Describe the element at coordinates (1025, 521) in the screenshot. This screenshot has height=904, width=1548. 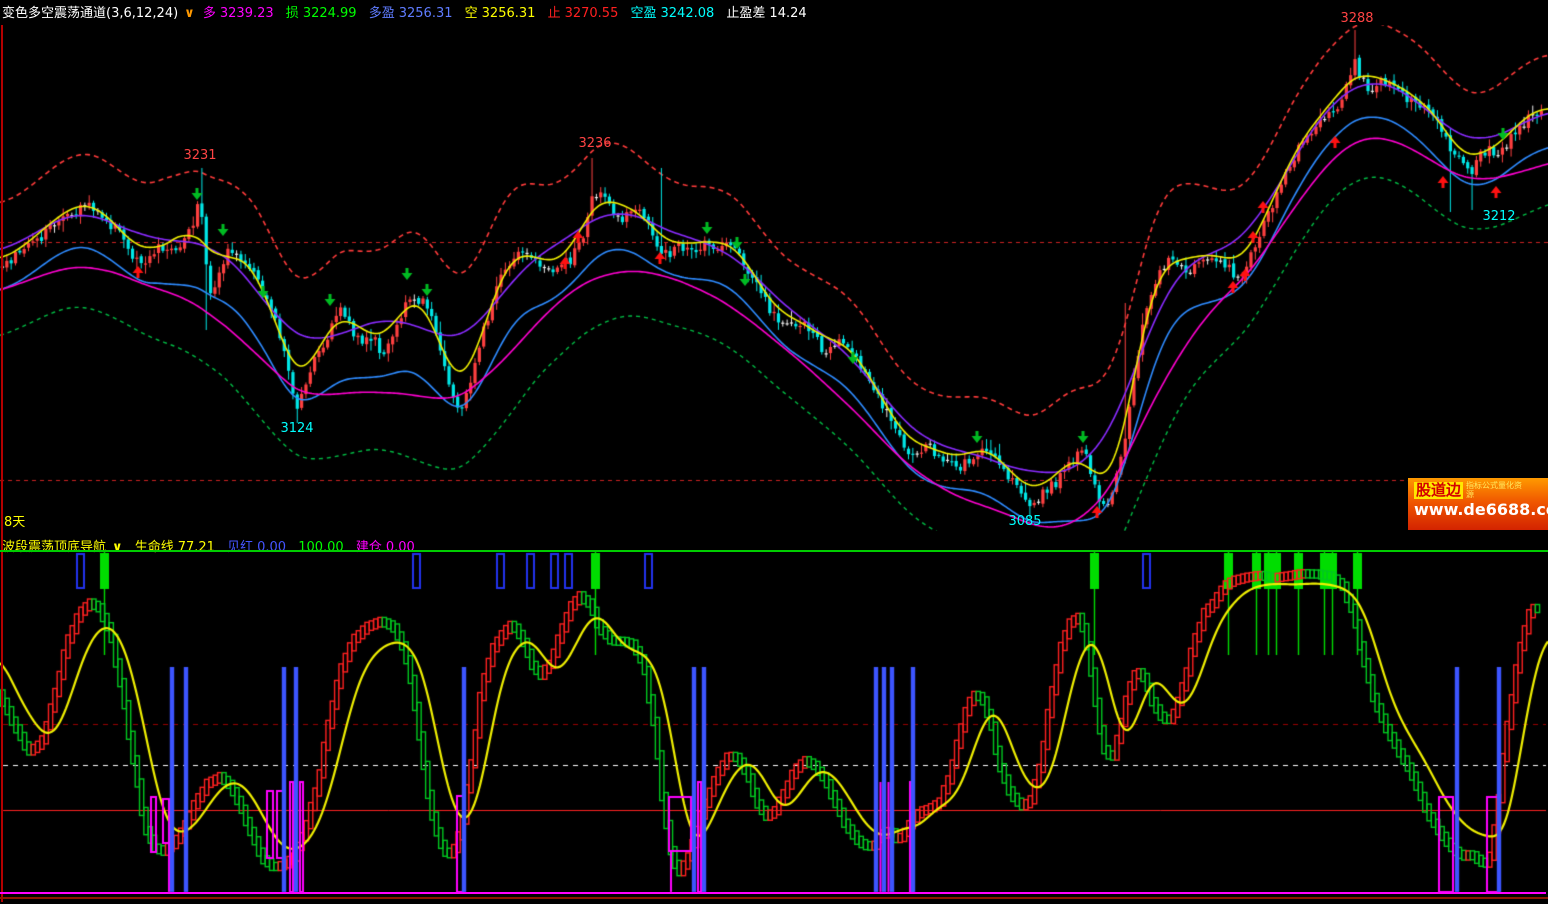
I see `price-label-3085: 3085` at that location.